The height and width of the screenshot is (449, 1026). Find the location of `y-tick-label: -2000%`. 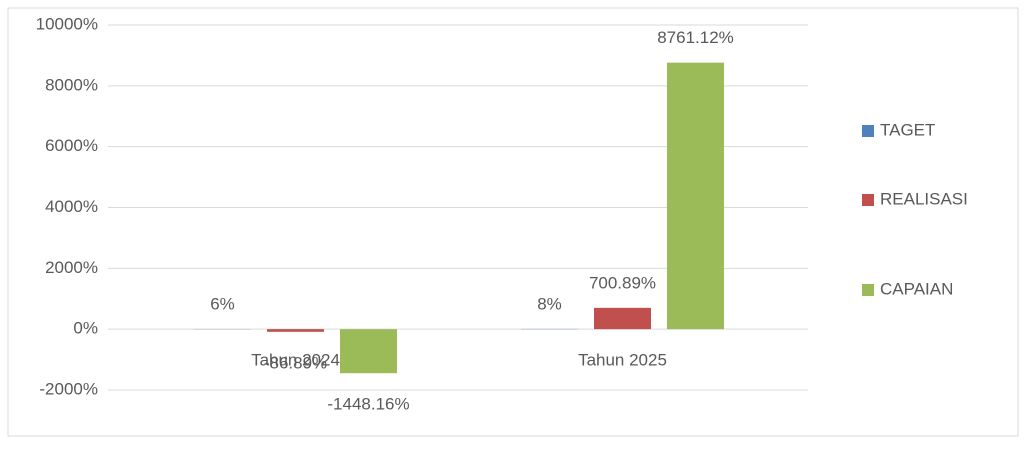

y-tick-label: -2000% is located at coordinates (68, 388).